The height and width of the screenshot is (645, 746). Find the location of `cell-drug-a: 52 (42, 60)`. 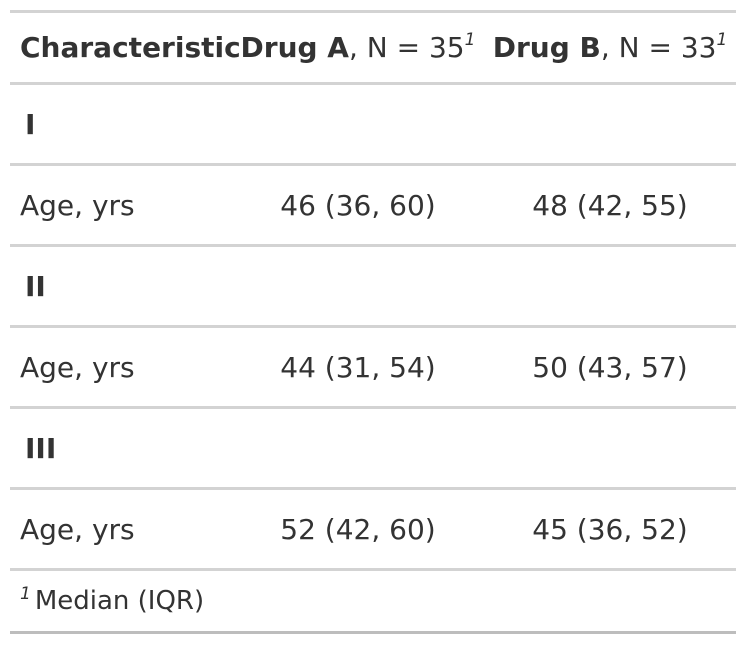

cell-drug-a: 52 (42, 60) is located at coordinates (358, 529).